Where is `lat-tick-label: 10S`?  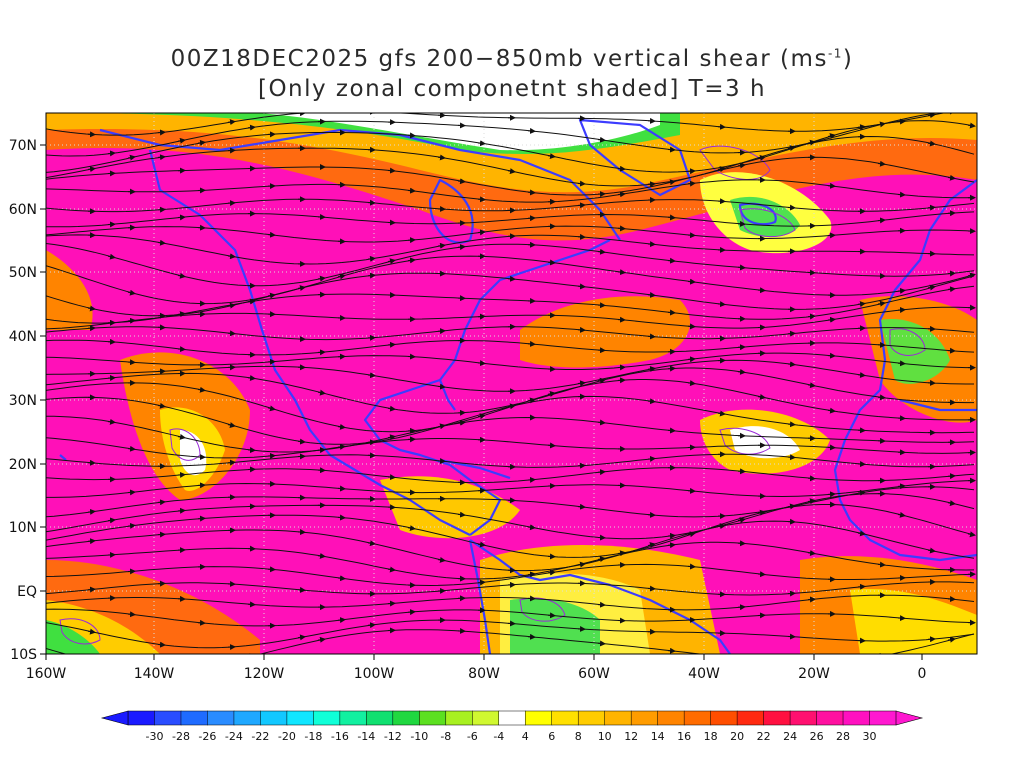
lat-tick-label: 10S is located at coordinates (23, 655).